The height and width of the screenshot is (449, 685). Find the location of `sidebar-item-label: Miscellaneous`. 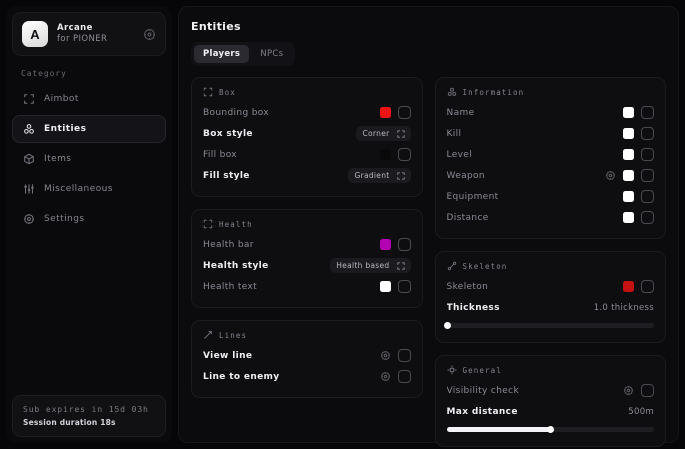

sidebar-item-label: Miscellaneous is located at coordinates (78, 189).